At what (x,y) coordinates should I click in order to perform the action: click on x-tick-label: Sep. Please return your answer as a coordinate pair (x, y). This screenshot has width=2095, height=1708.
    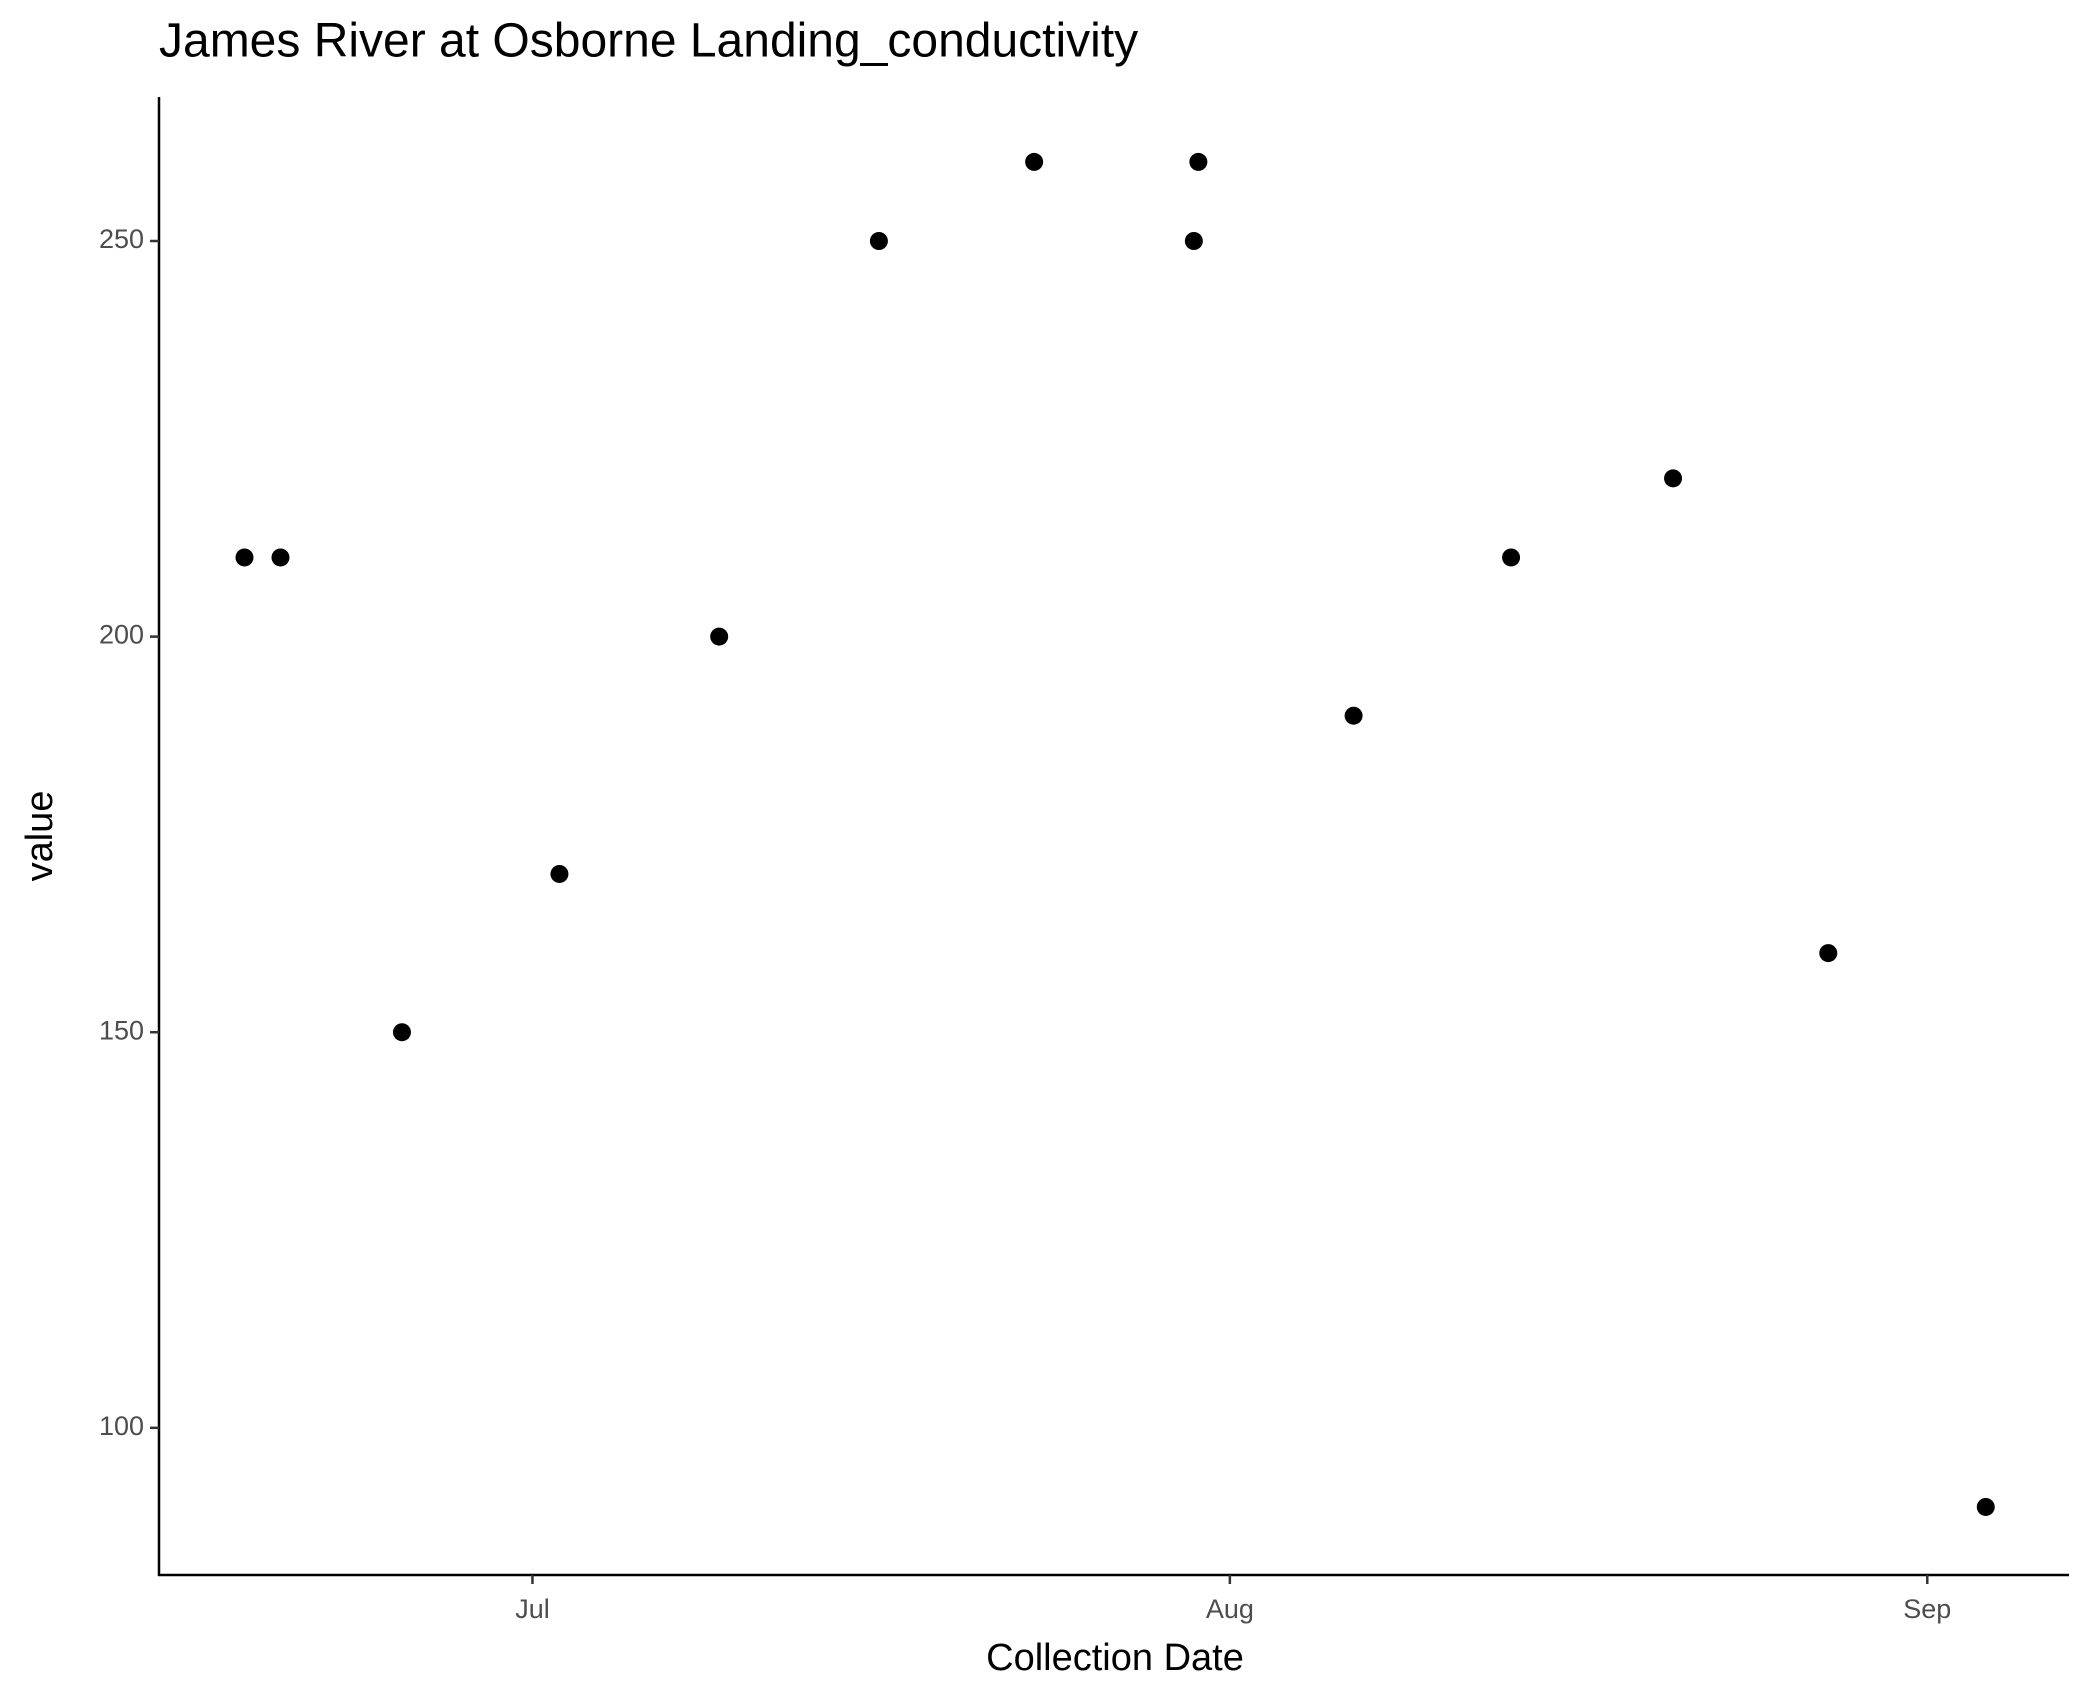
    Looking at the image, I should click on (1927, 1609).